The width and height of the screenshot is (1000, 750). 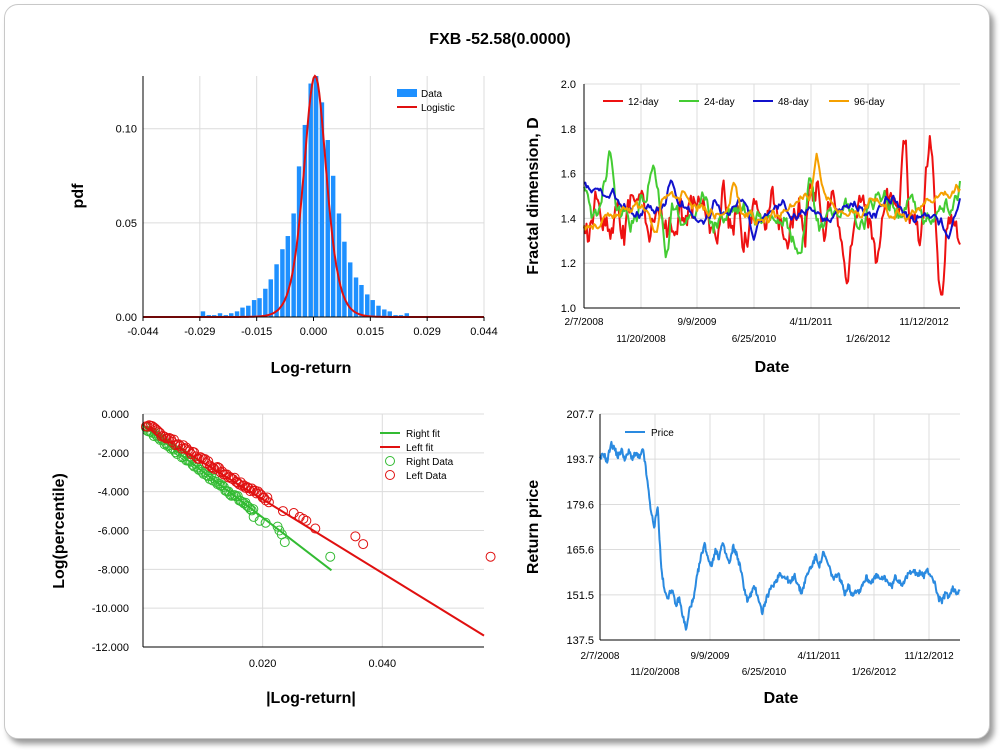 What do you see at coordinates (600, 656) in the screenshot?
I see `price-x-tick-label: 2/7/2008` at bounding box center [600, 656].